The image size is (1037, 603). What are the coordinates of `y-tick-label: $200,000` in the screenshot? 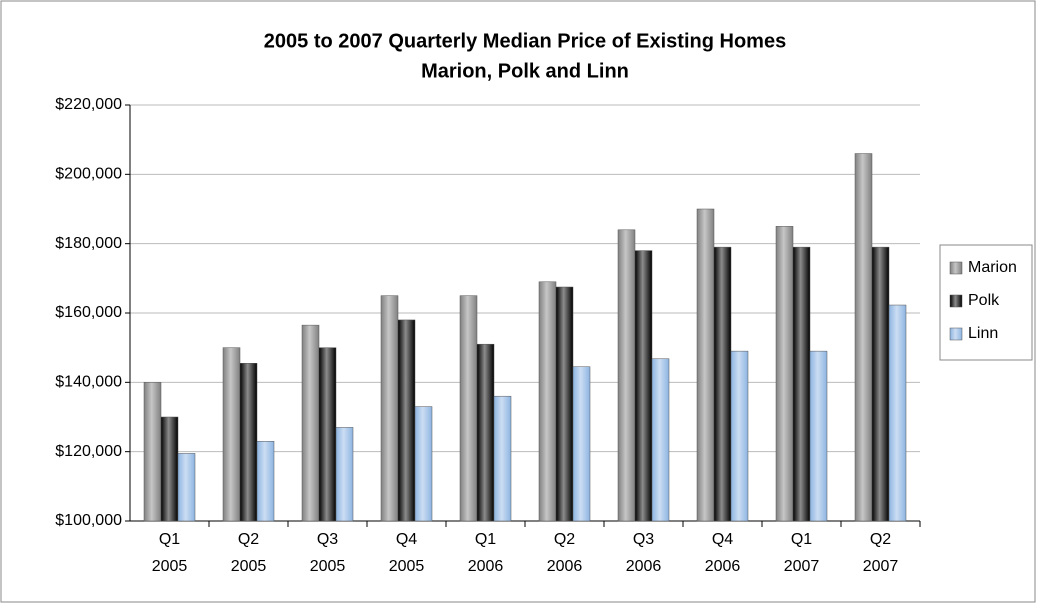 It's located at (88, 174).